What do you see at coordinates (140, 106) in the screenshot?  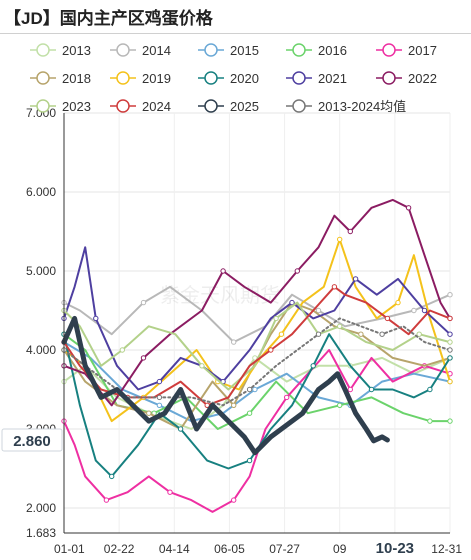 I see `legend-item-11: 2024` at bounding box center [140, 106].